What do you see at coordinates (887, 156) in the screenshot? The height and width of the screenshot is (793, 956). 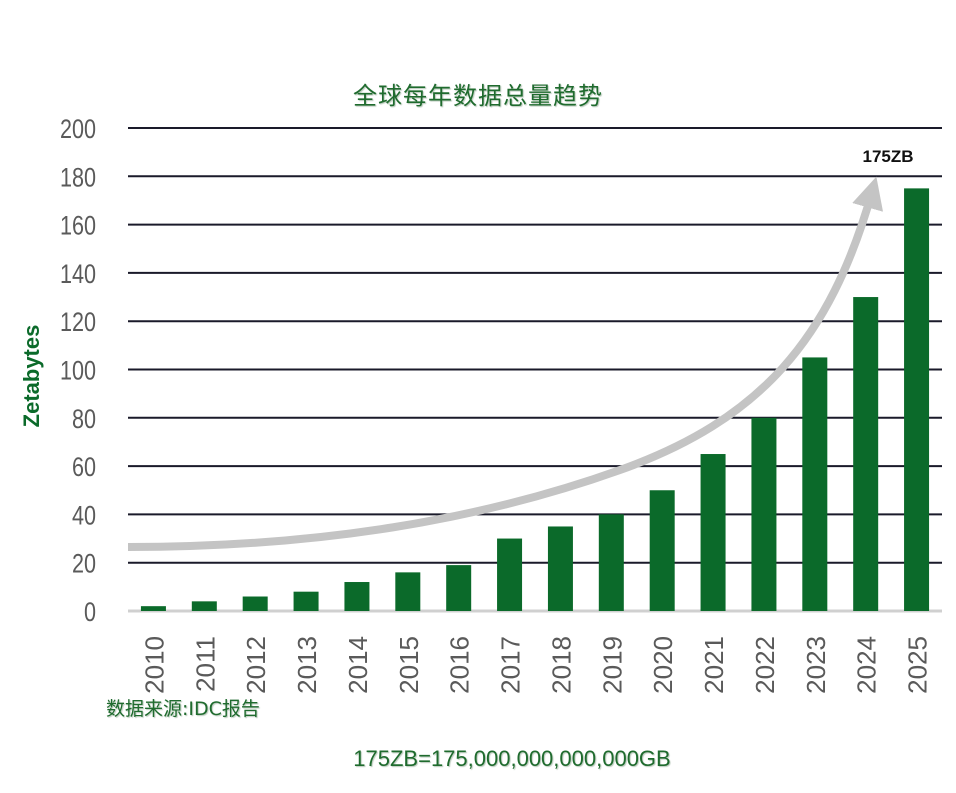 I see `annotation-175zb: 175ZB` at bounding box center [887, 156].